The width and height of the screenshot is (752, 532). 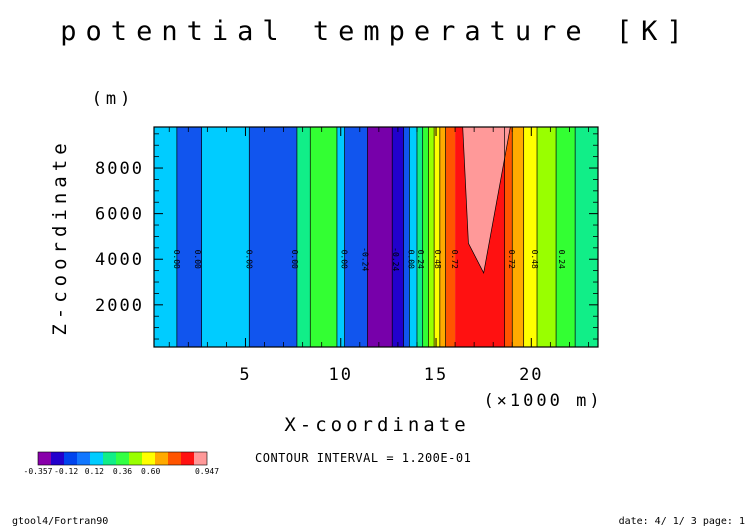 What do you see at coordinates (119, 260) in the screenshot?
I see `y-tick-label: 4000` at bounding box center [119, 260].